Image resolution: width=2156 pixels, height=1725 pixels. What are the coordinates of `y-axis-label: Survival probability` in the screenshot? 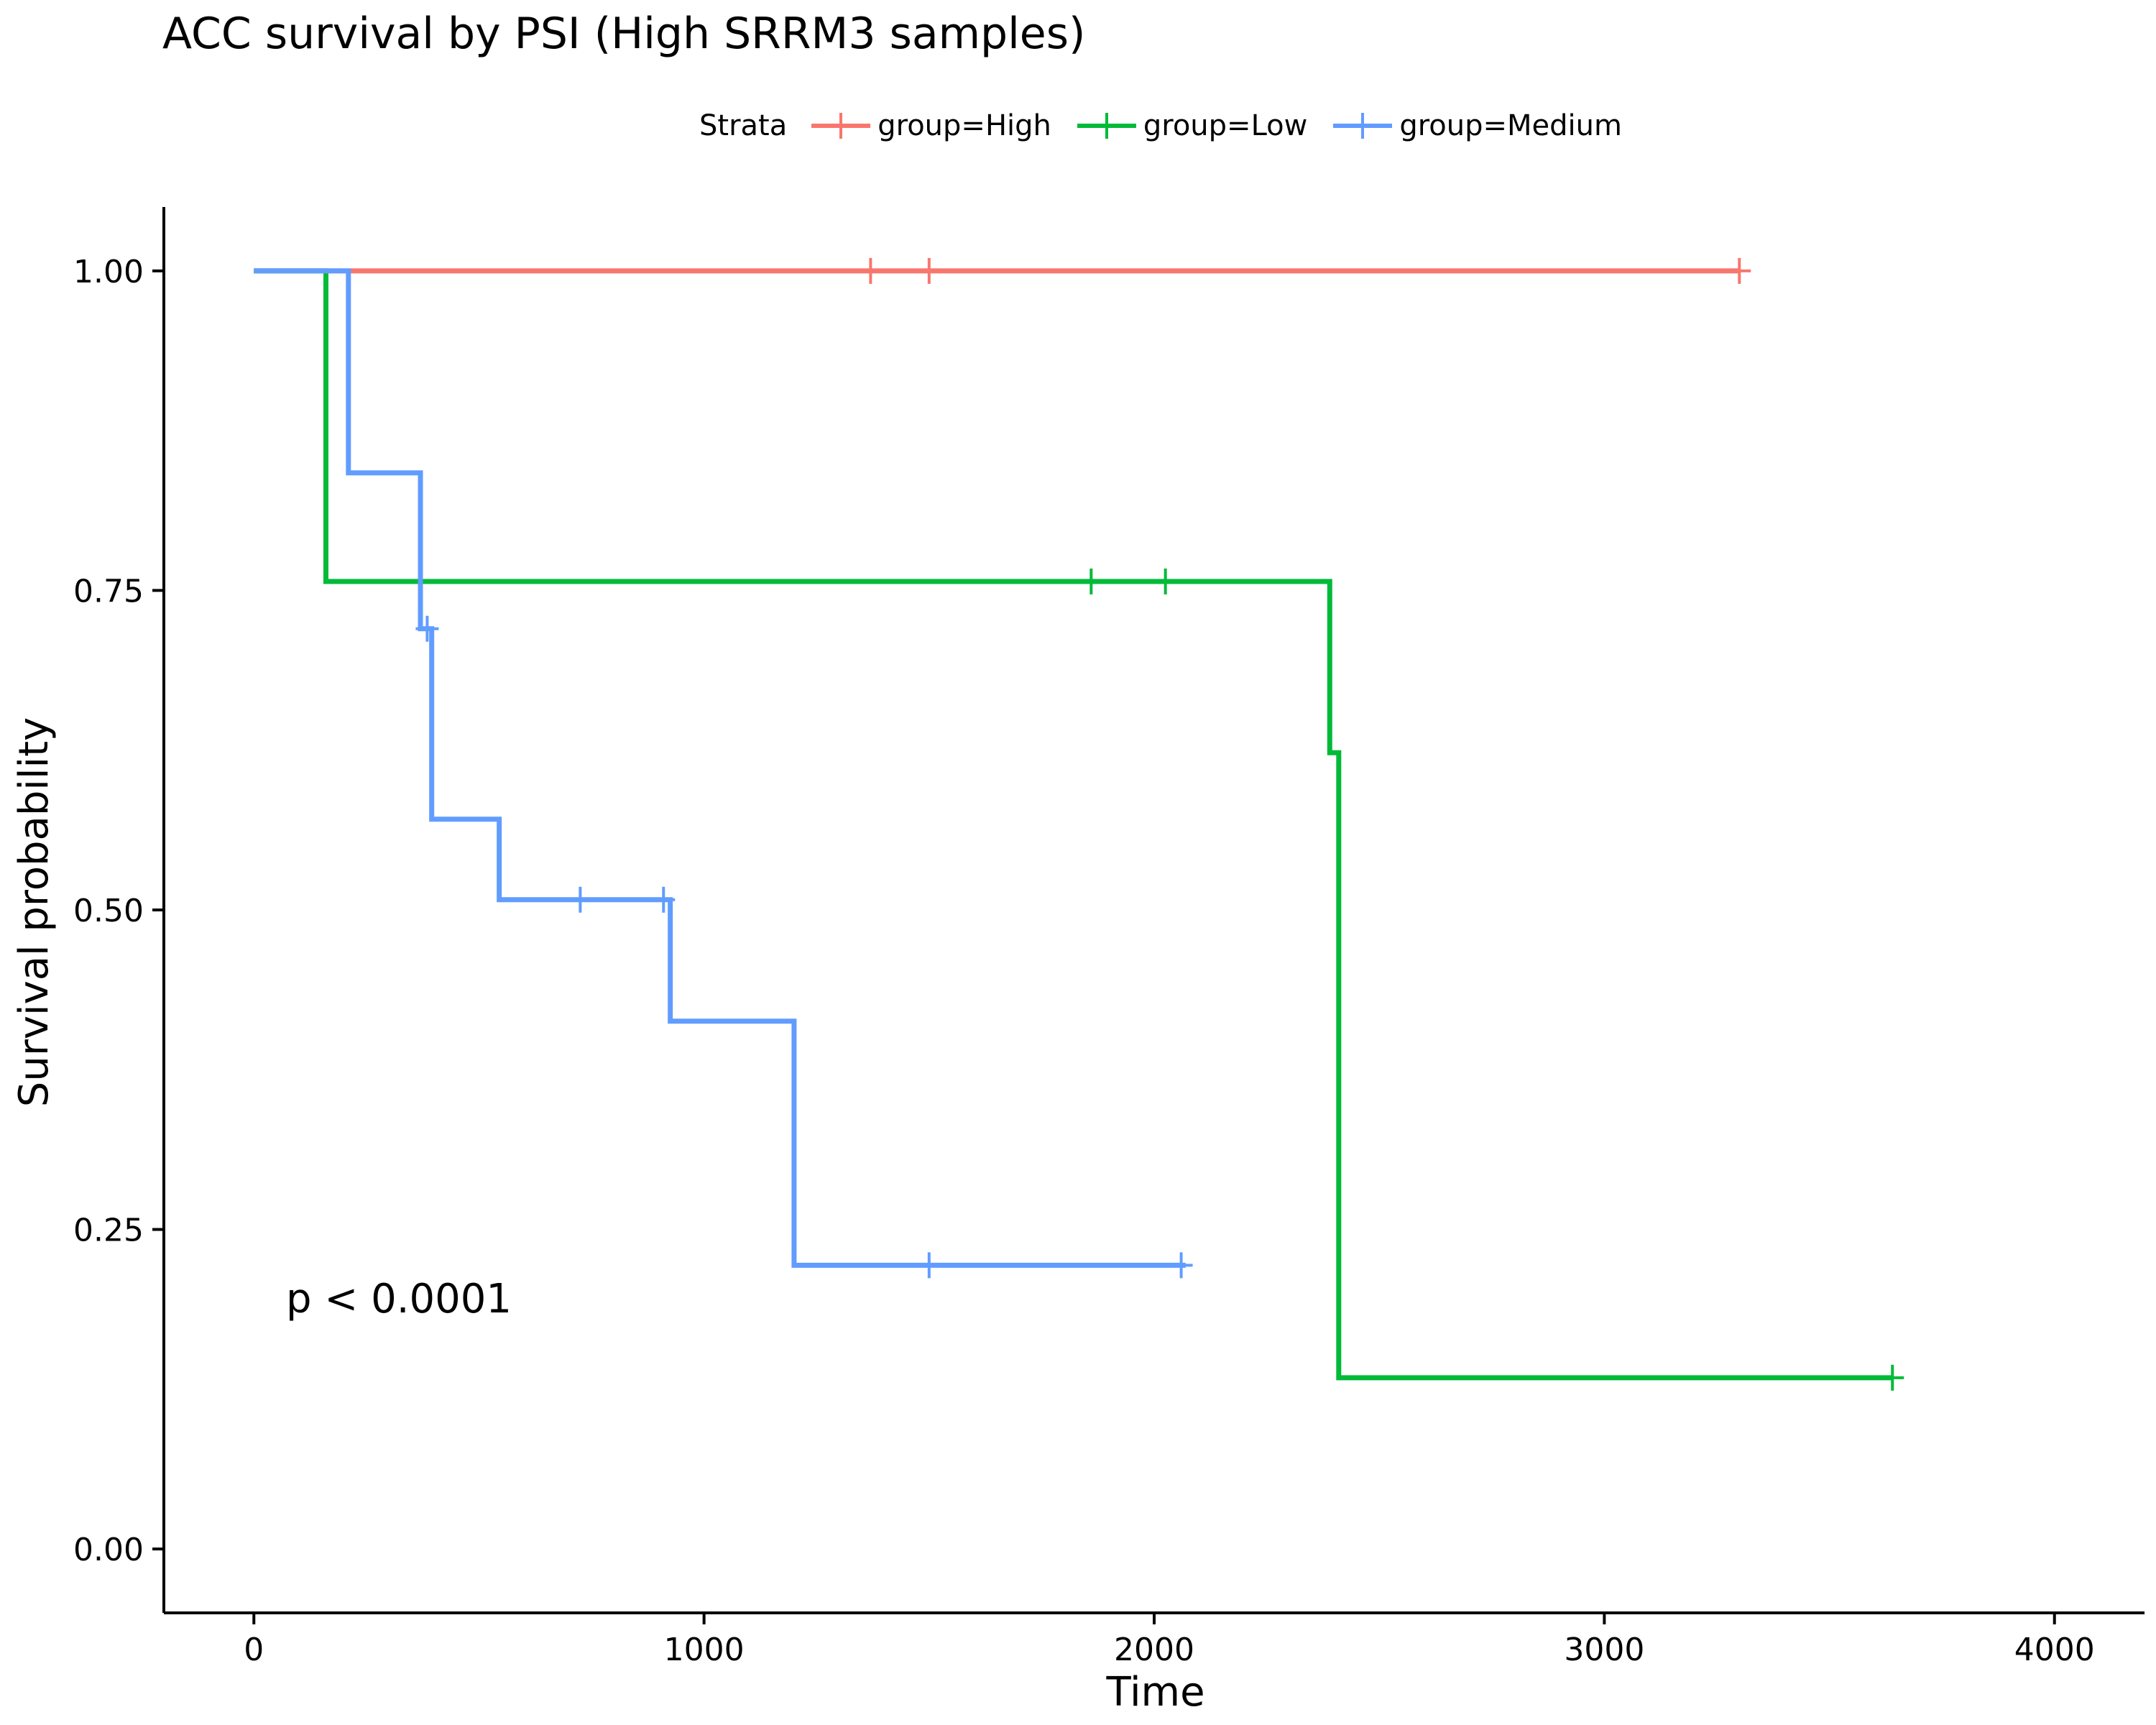 It's located at (34, 912).